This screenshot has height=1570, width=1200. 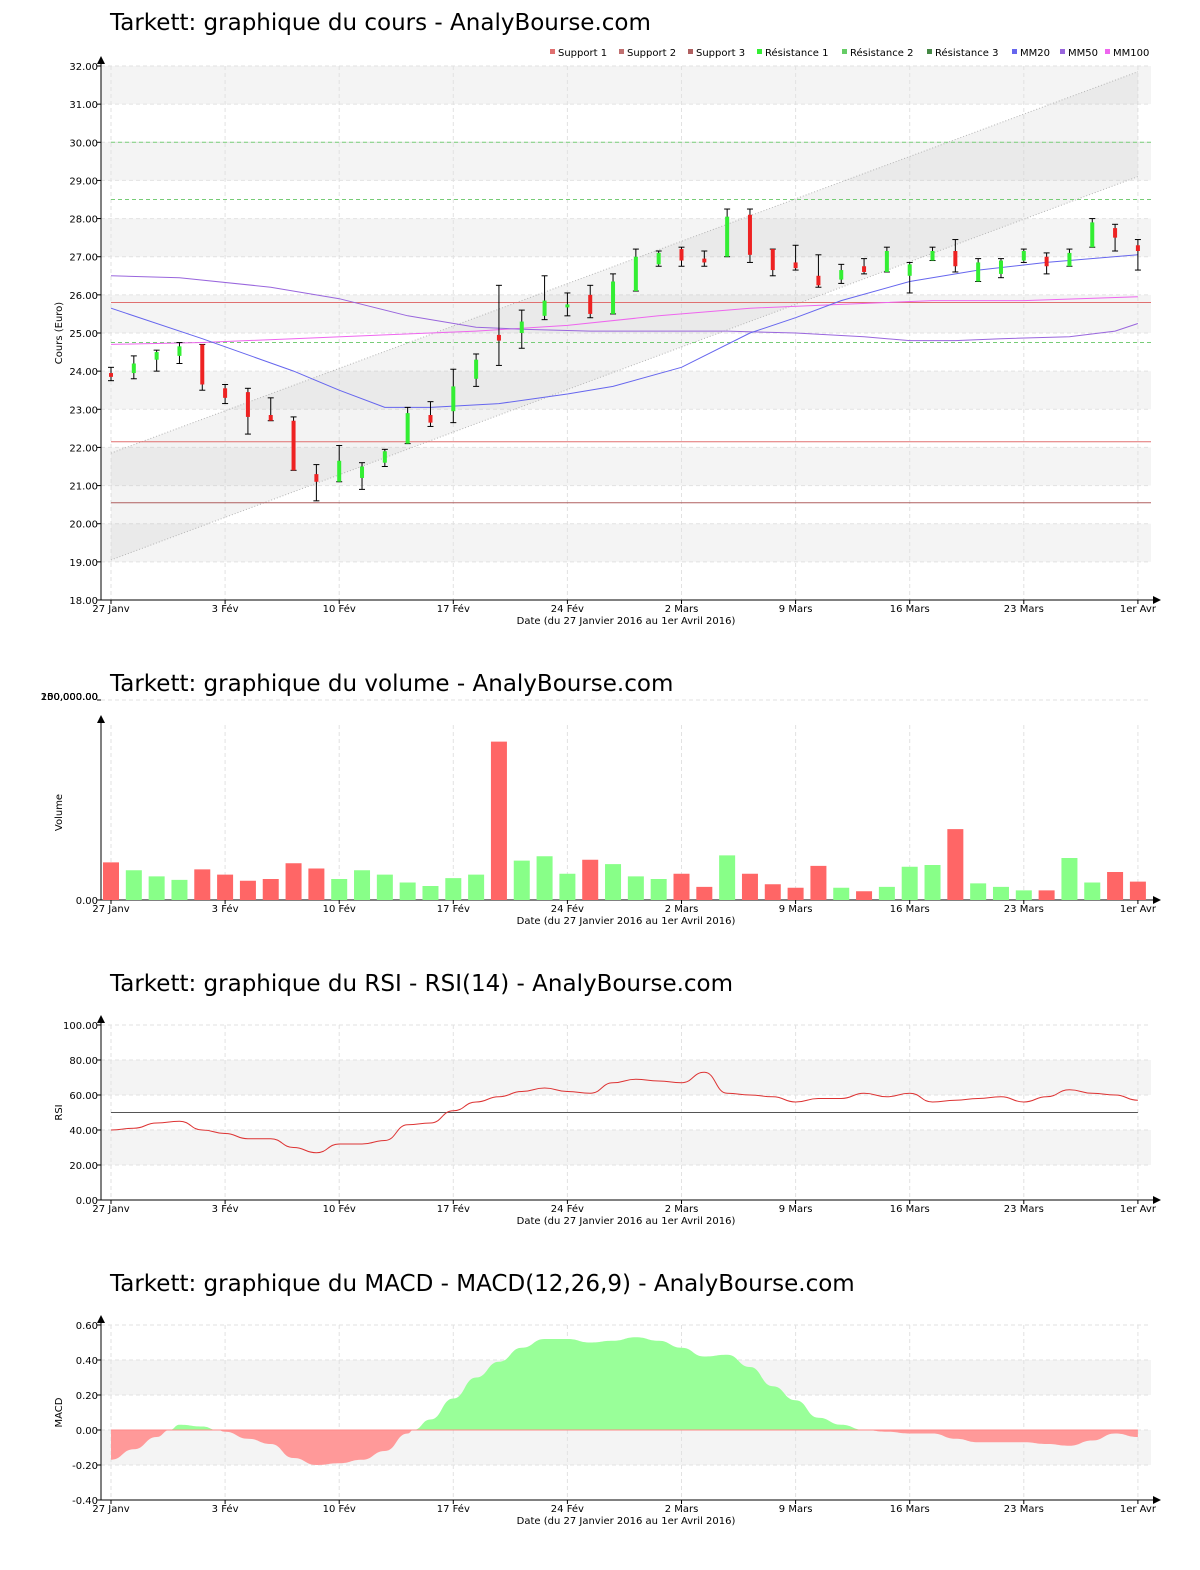 I want to click on x-axis-arrow, so click(x=1157, y=1500).